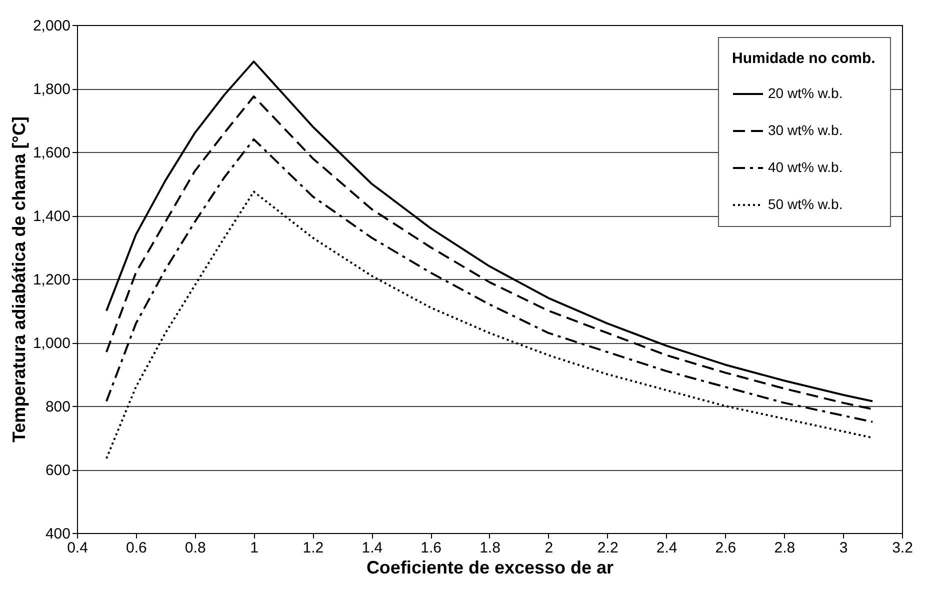 The height and width of the screenshot is (590, 936). I want to click on x-tick-label: 0.6, so click(136, 548).